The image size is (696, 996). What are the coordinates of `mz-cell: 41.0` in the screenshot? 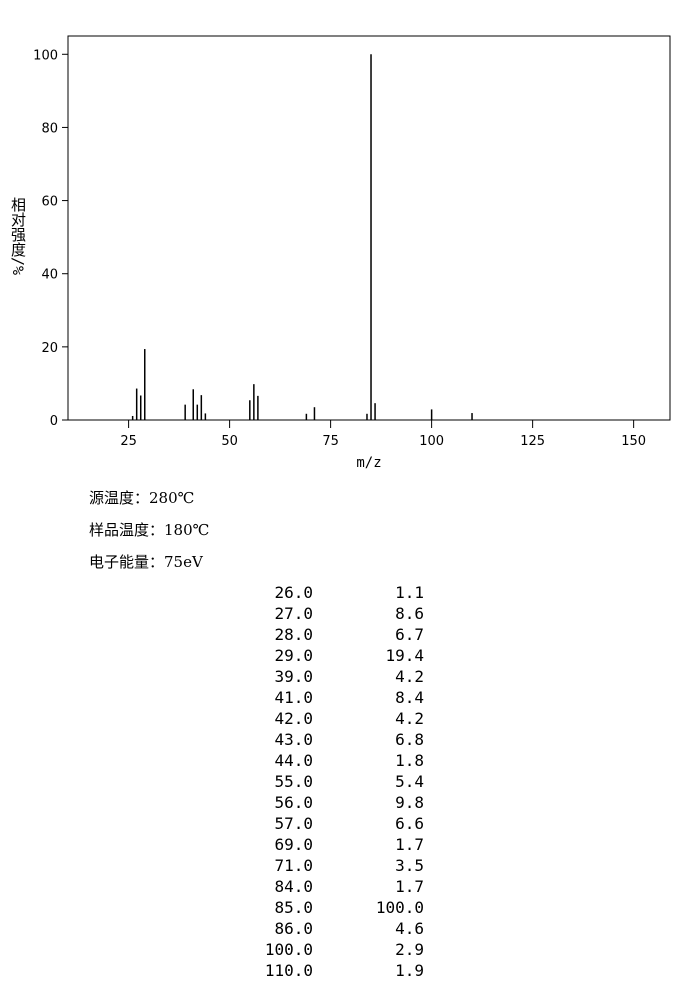 It's located at (293, 697).